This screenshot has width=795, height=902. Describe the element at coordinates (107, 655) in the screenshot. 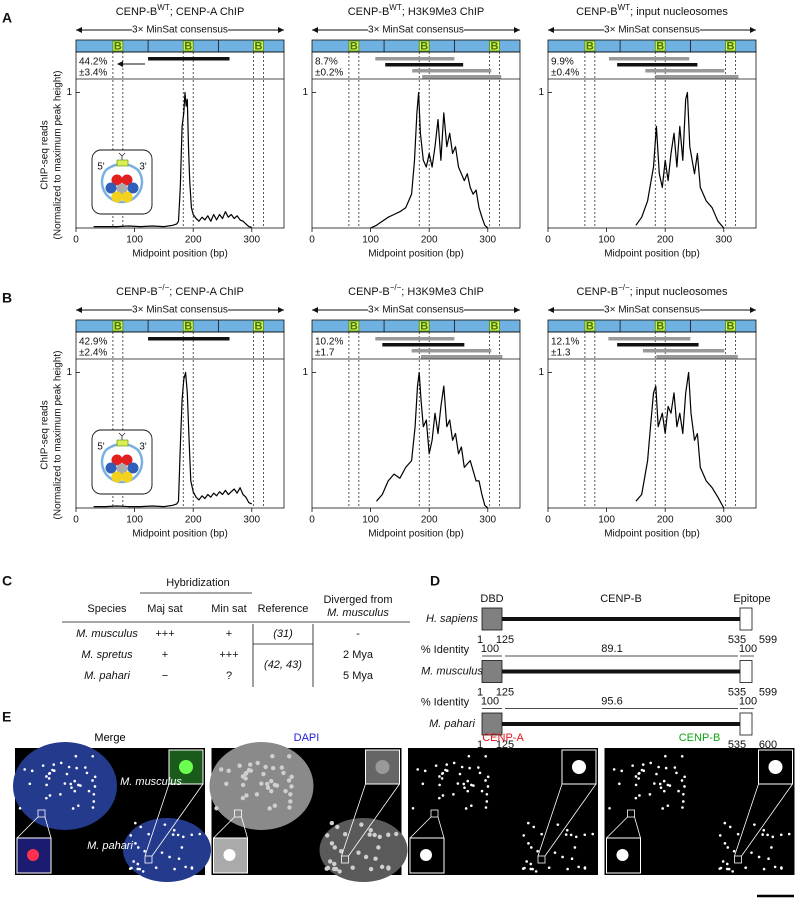

I see `species-name: M. spretus` at that location.